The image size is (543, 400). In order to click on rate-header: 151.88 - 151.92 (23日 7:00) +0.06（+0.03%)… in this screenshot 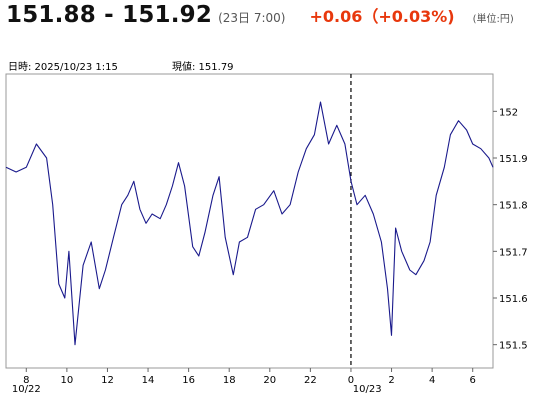, I will do `click(260, 17)`.